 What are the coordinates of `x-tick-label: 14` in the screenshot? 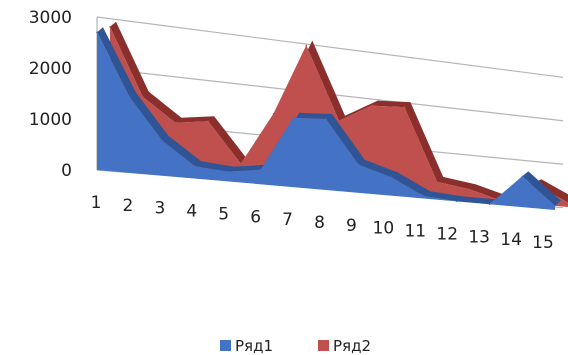 It's located at (511, 240).